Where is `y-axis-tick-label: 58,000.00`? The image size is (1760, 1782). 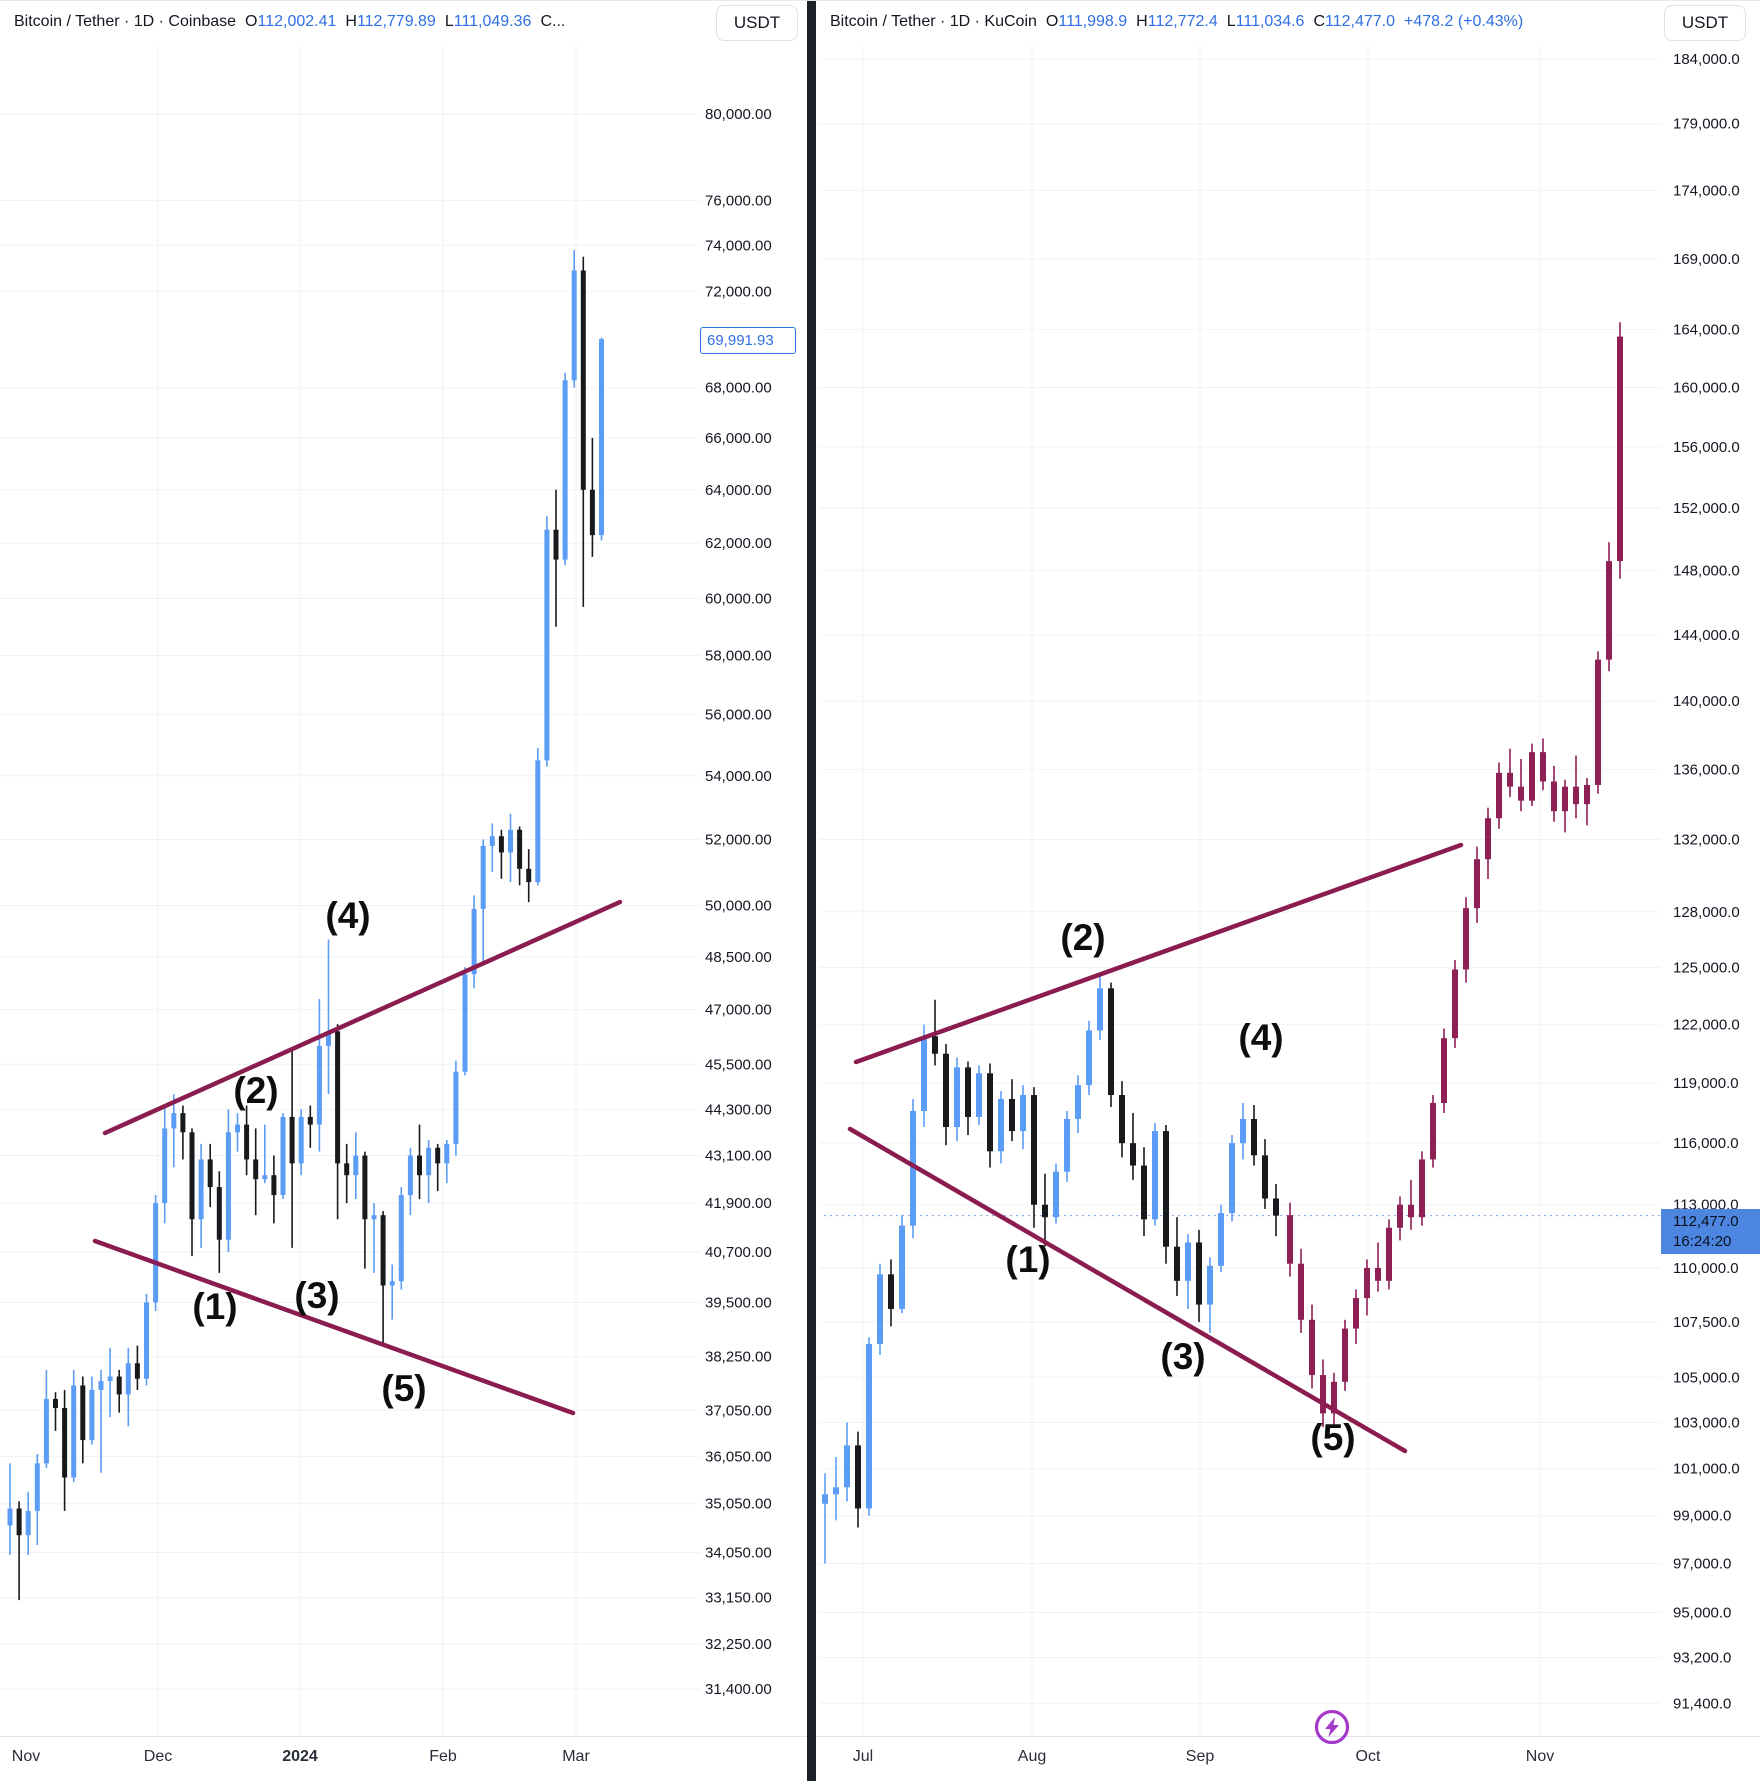
y-axis-tick-label: 58,000.00 is located at coordinates (738, 656).